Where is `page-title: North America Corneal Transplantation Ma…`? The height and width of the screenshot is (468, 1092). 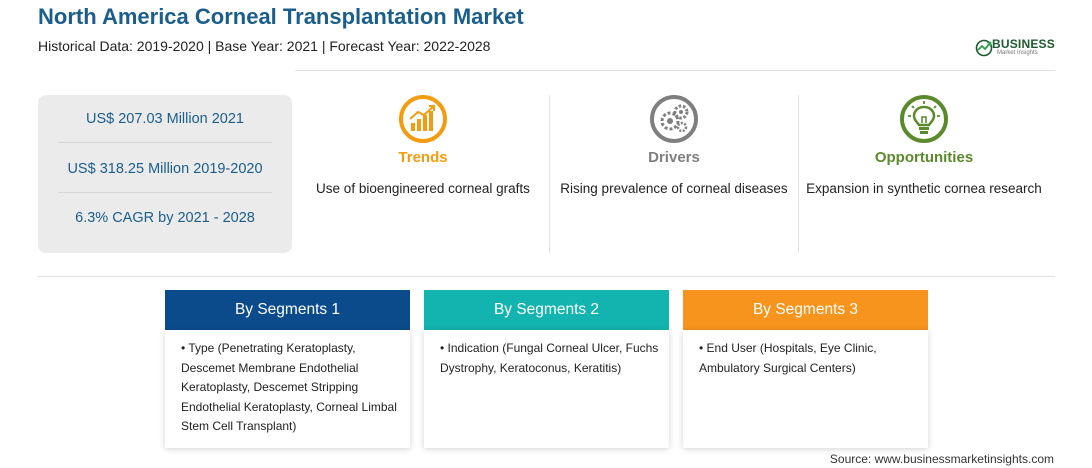
page-title: North America Corneal Transplantation Ma… is located at coordinates (281, 16).